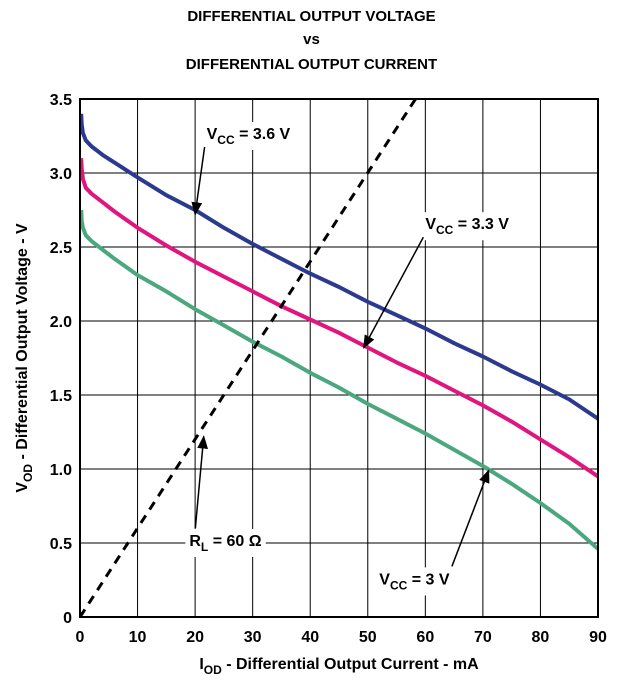 Image resolution: width=623 pixels, height=683 pixels. What do you see at coordinates (311, 64) in the screenshot?
I see `chart-title-line-3: DIFFERENTIAL OUTPUT CURRENT` at bounding box center [311, 64].